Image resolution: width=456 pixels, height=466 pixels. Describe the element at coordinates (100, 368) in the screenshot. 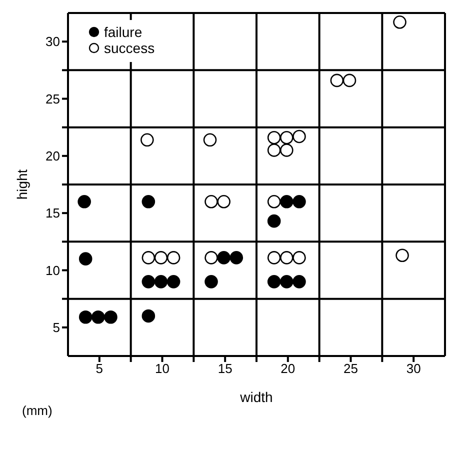

I see `x-tick-label: 5` at that location.